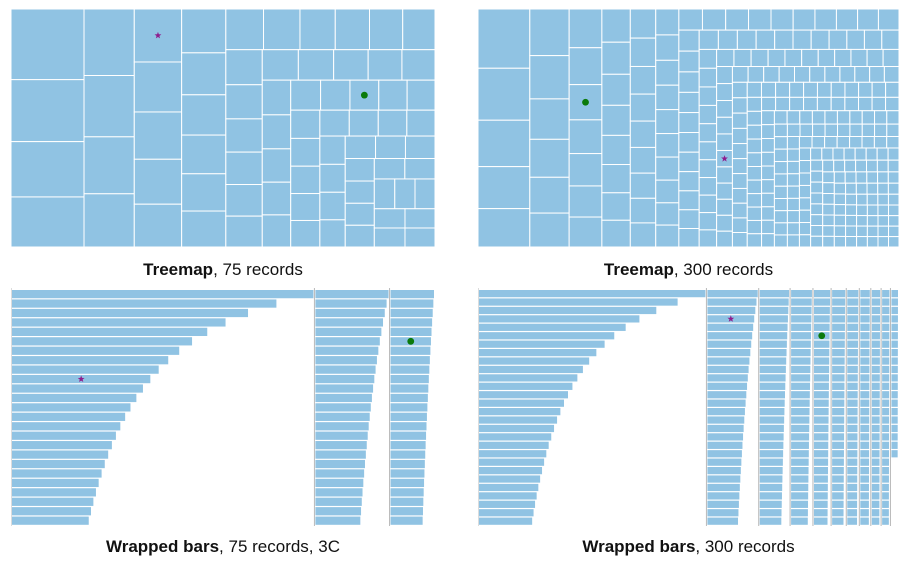 The image size is (899, 561). Describe the element at coordinates (822, 336) in the screenshot. I see `dot-marker` at that location.